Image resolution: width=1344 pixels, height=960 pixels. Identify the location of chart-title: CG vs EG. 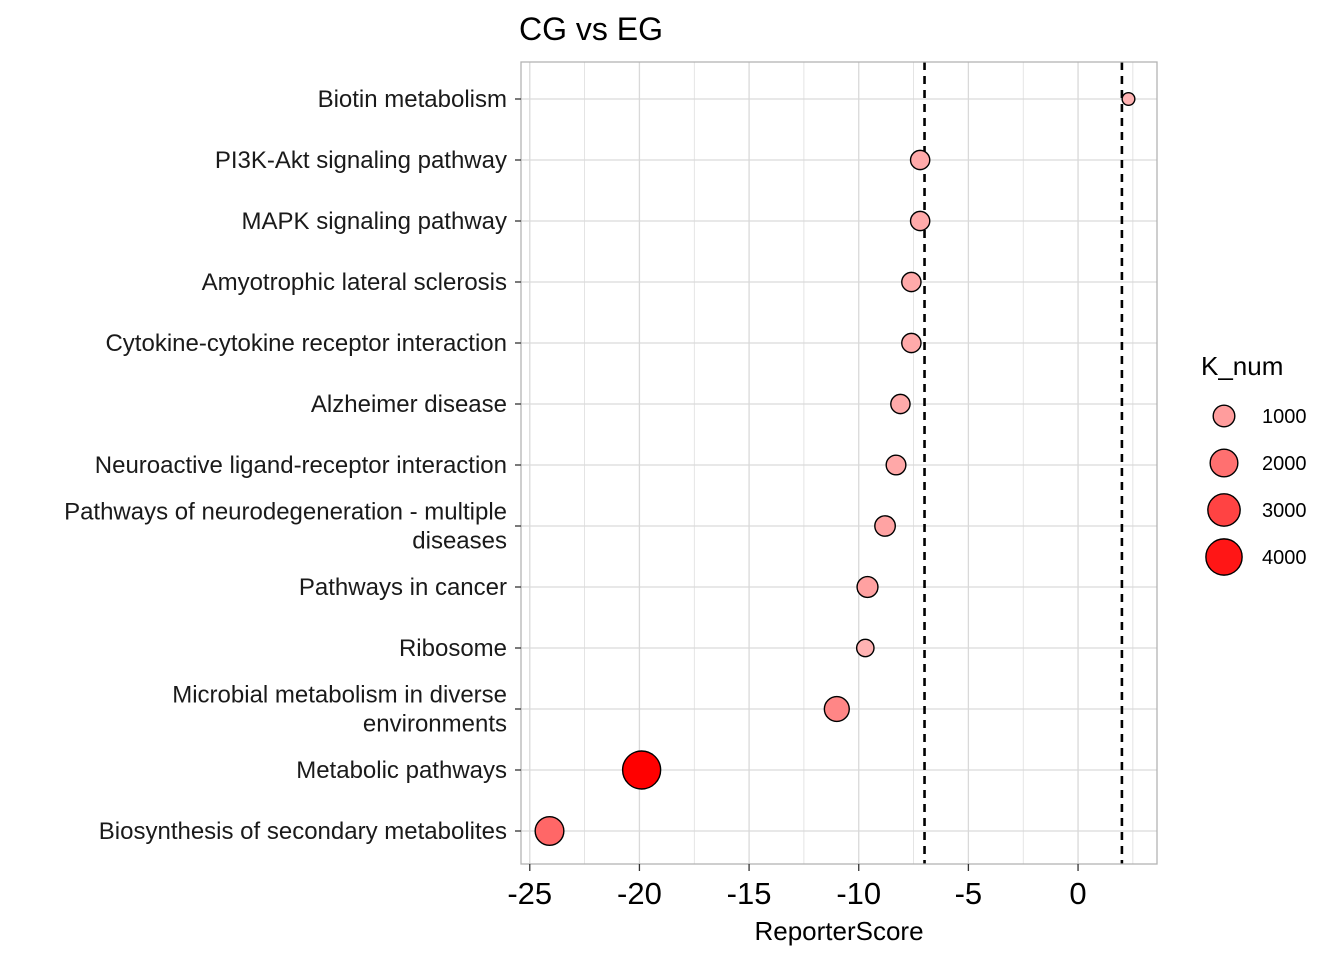
(591, 29).